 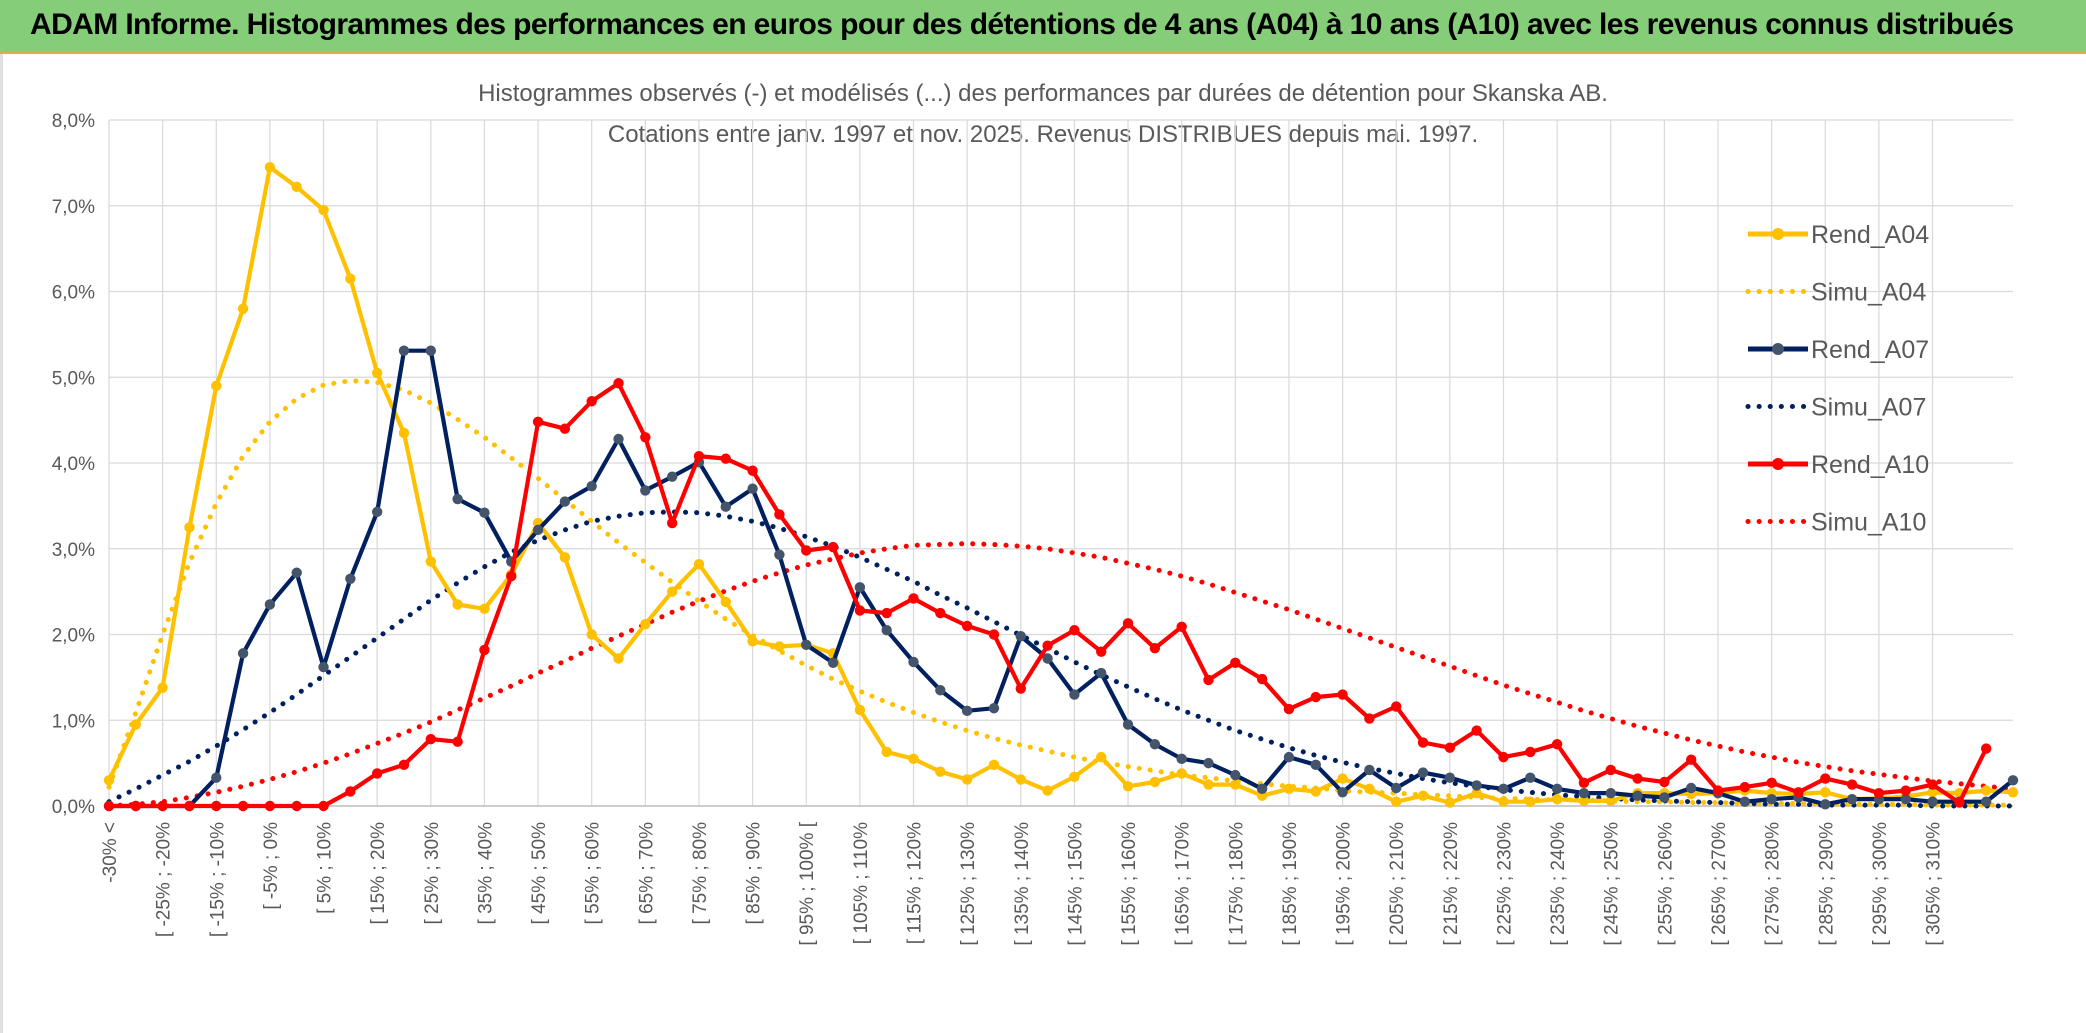 What do you see at coordinates (1504, 884) in the screenshot?
I see `x-tick-label: [ 225% ; 230%` at bounding box center [1504, 884].